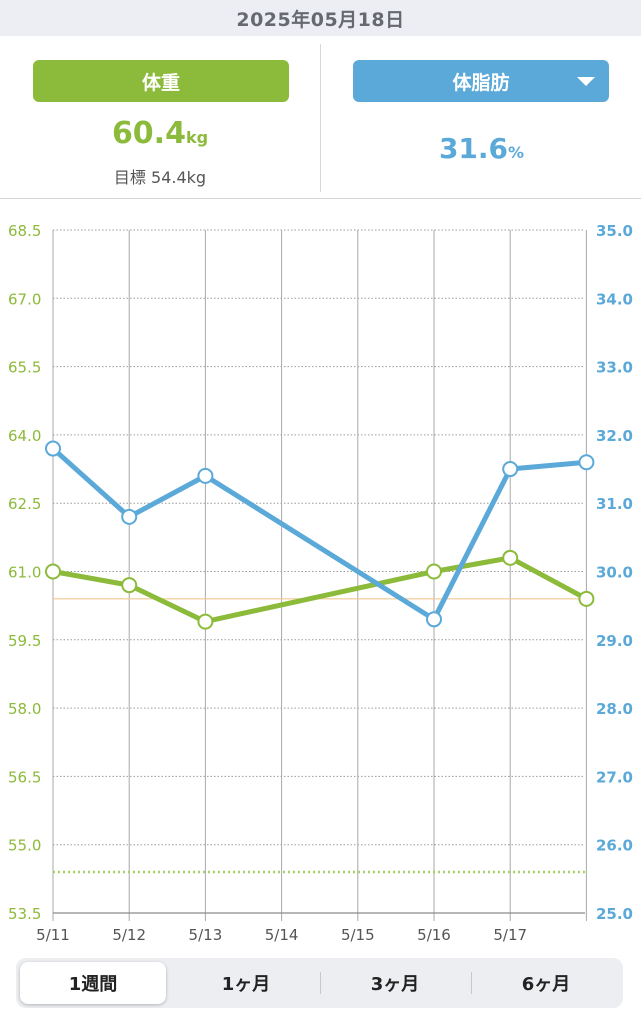 The image size is (641, 1024). What do you see at coordinates (24, 777) in the screenshot?
I see `y-tick-label-left: 56.5` at bounding box center [24, 777].